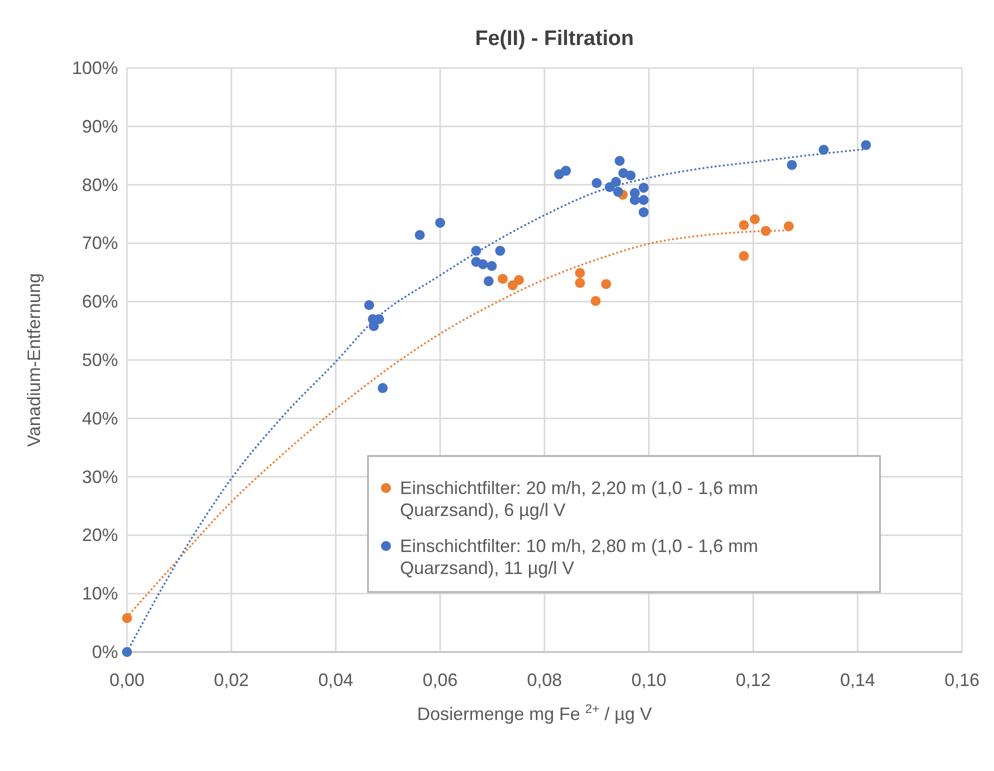  What do you see at coordinates (100, 184) in the screenshot?
I see `y-tick-label: 80%` at bounding box center [100, 184].